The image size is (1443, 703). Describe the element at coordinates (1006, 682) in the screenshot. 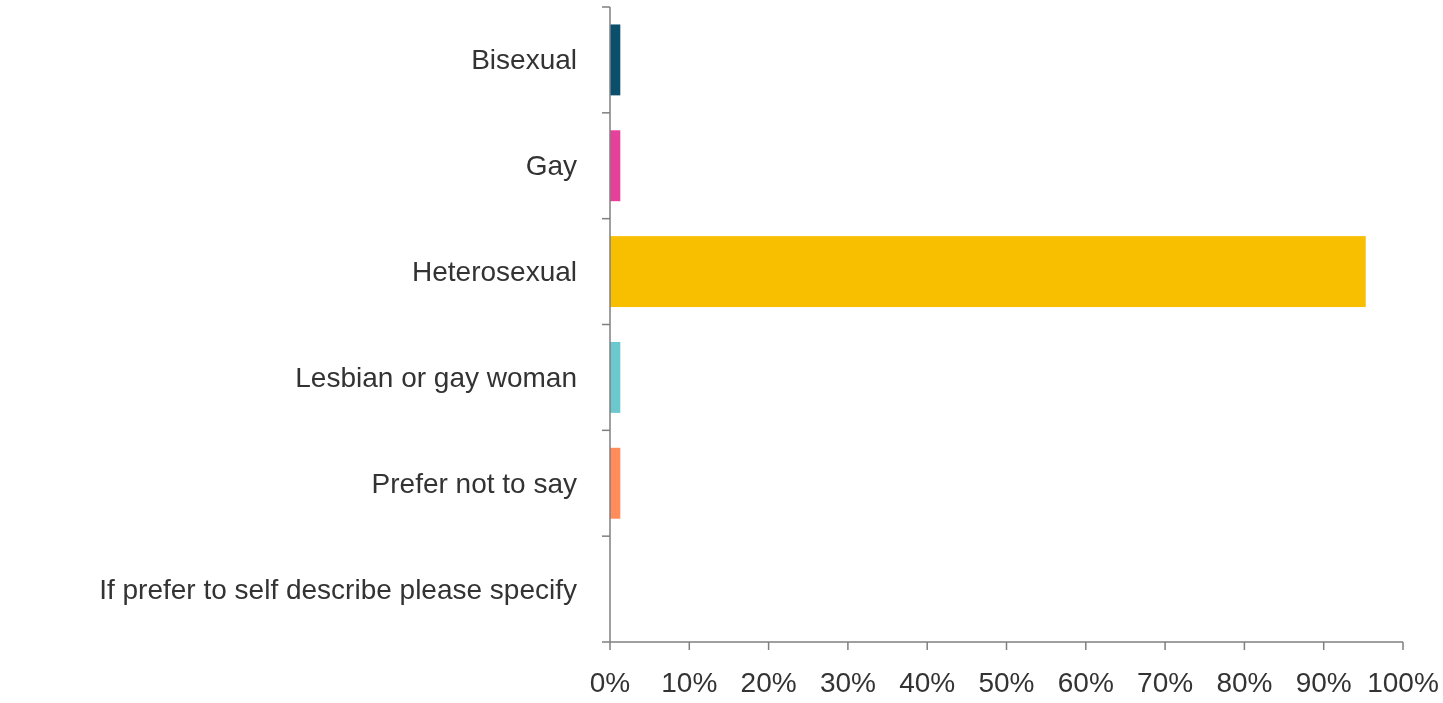

I see `x-tick-label: 50%` at that location.